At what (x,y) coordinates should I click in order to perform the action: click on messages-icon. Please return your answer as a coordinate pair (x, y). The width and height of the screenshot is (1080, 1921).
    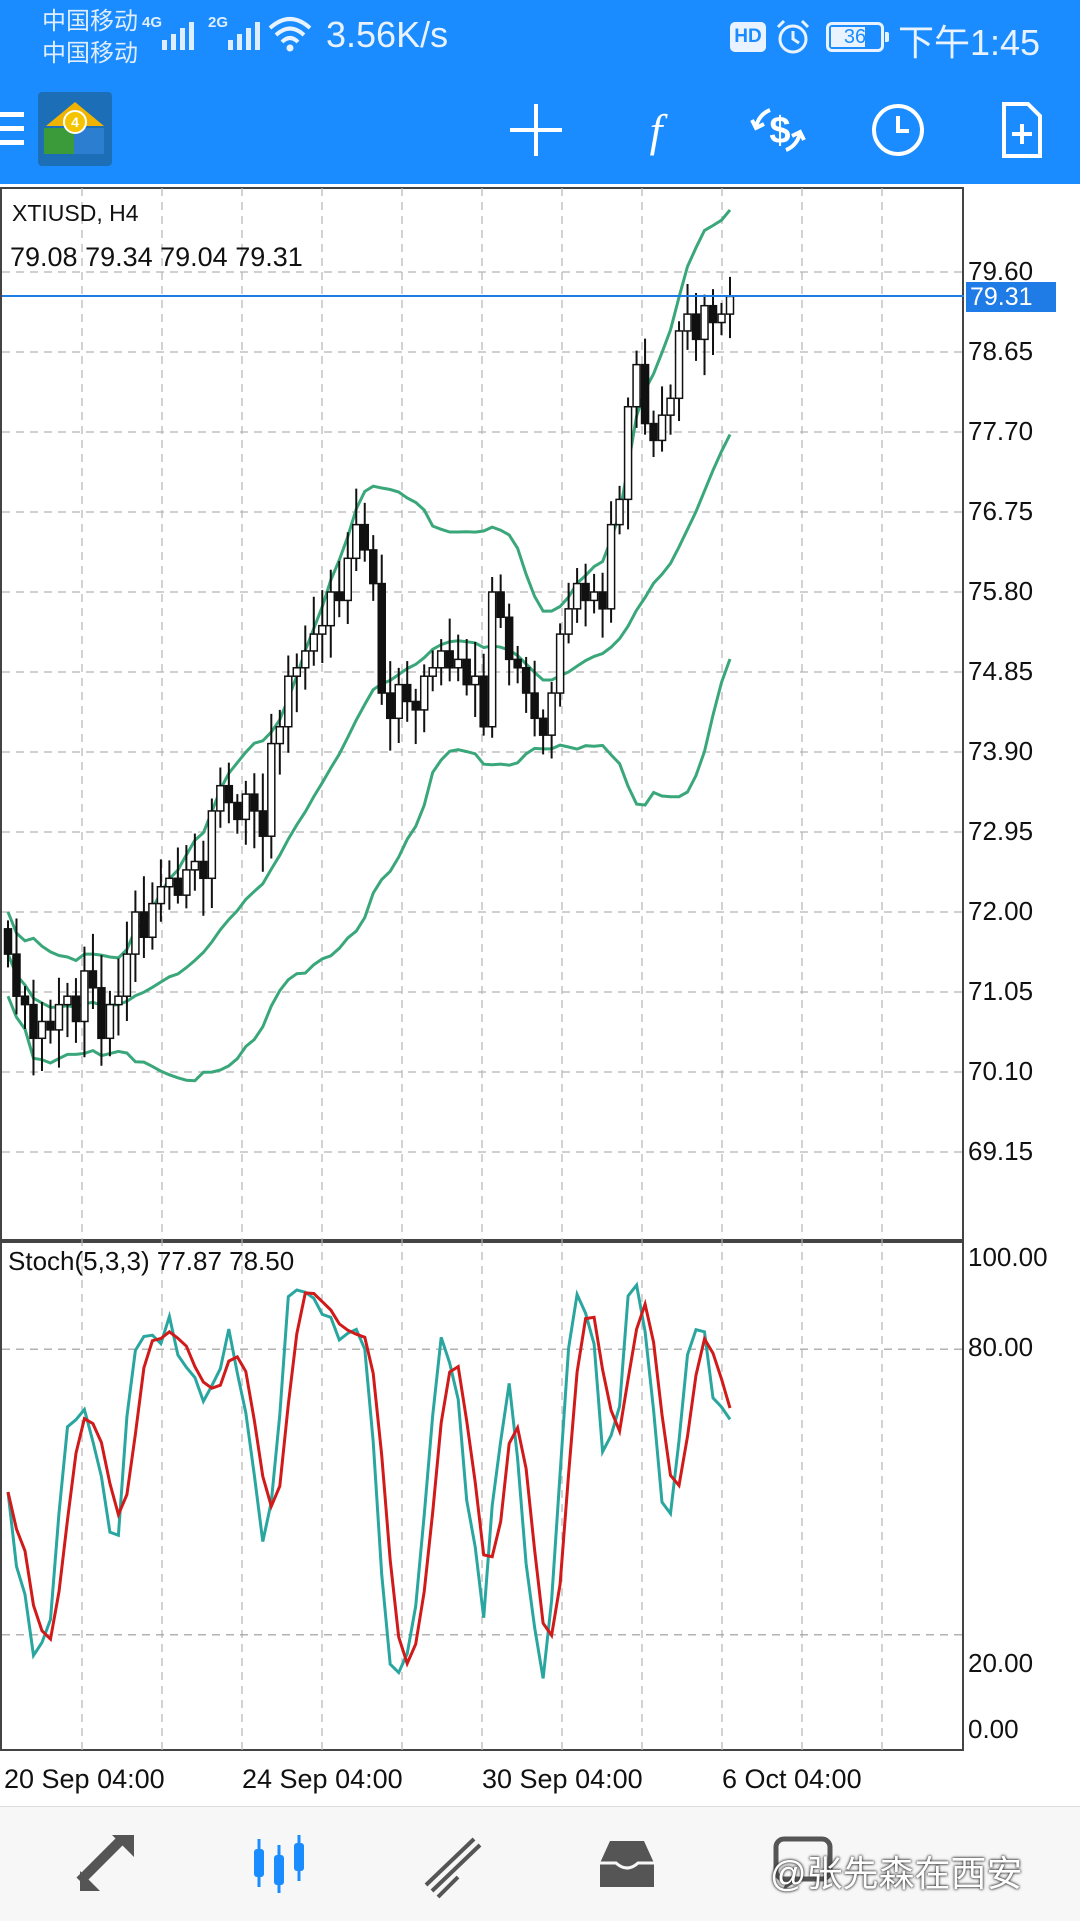
    Looking at the image, I should click on (803, 1864).